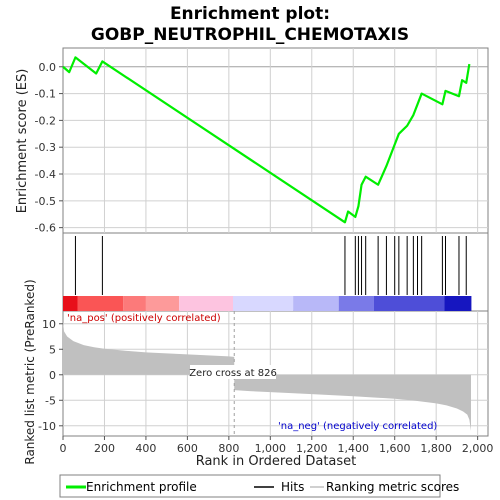  What do you see at coordinates (395, 448) in the screenshot?
I see `x-tick-label: 1,600` at bounding box center [395, 448].